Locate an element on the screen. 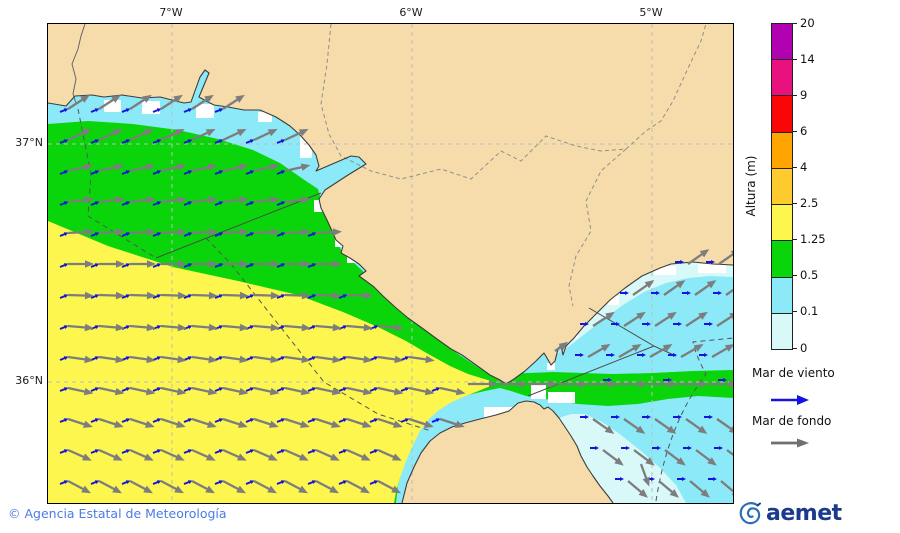 The height and width of the screenshot is (533, 900). colorbar-tick-label: 0.5 is located at coordinates (809, 275).